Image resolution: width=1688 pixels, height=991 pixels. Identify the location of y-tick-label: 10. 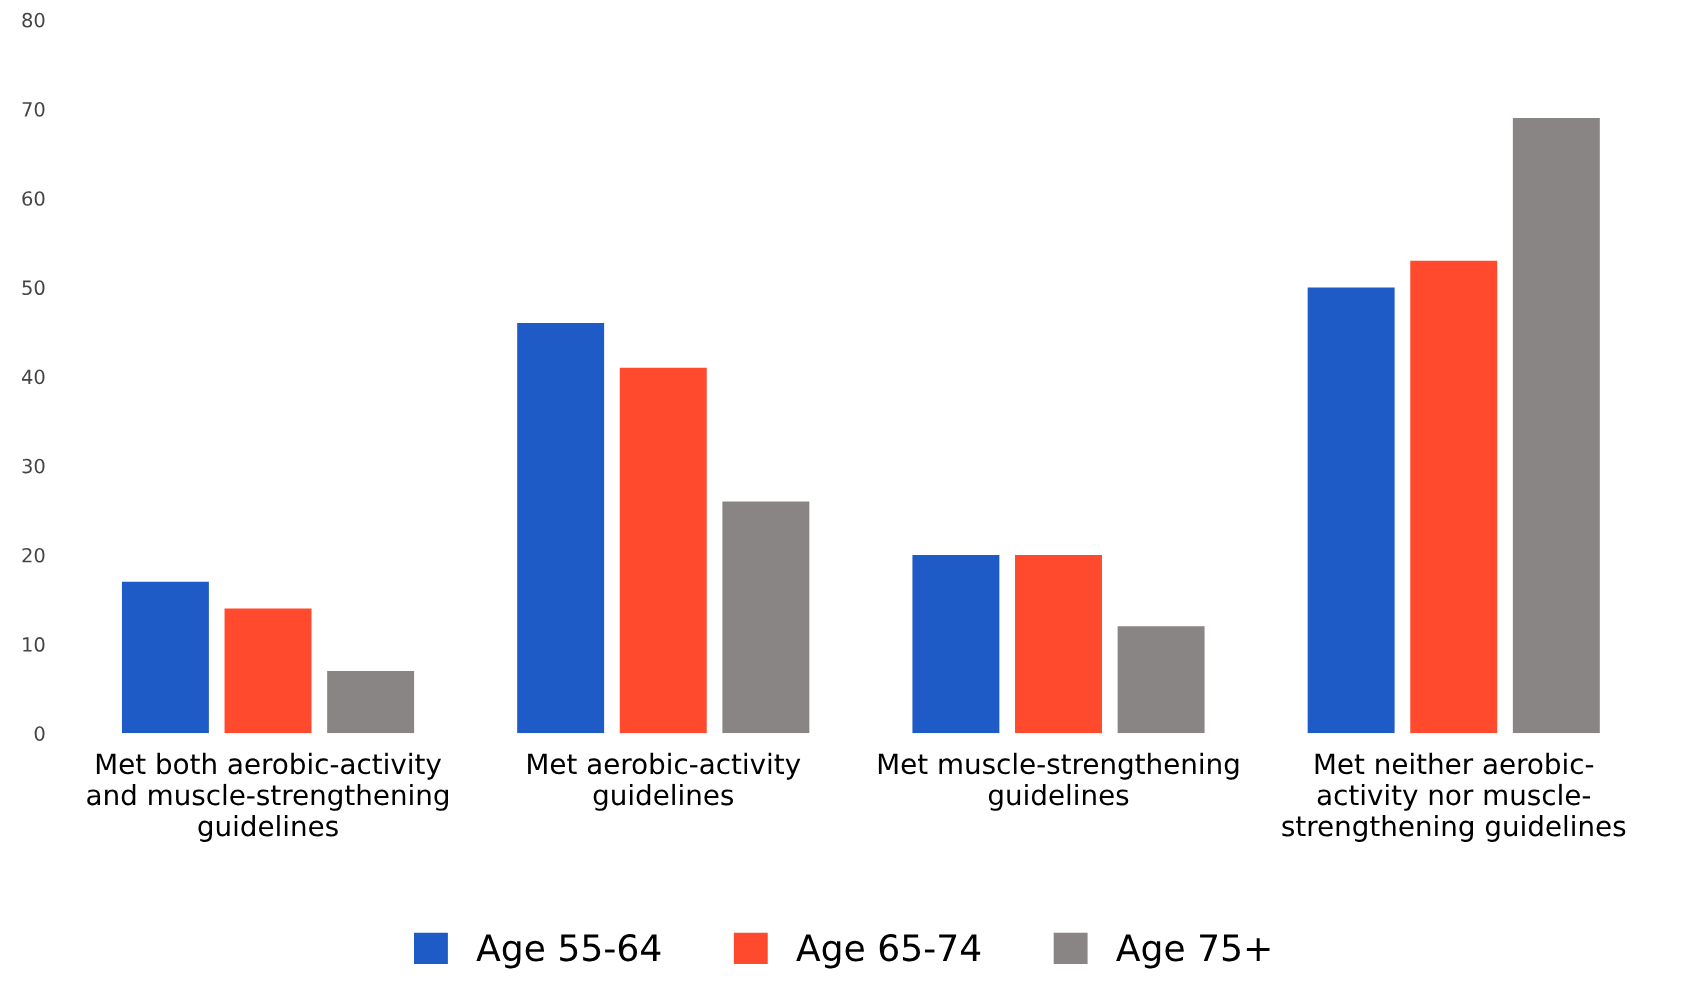
(34, 644).